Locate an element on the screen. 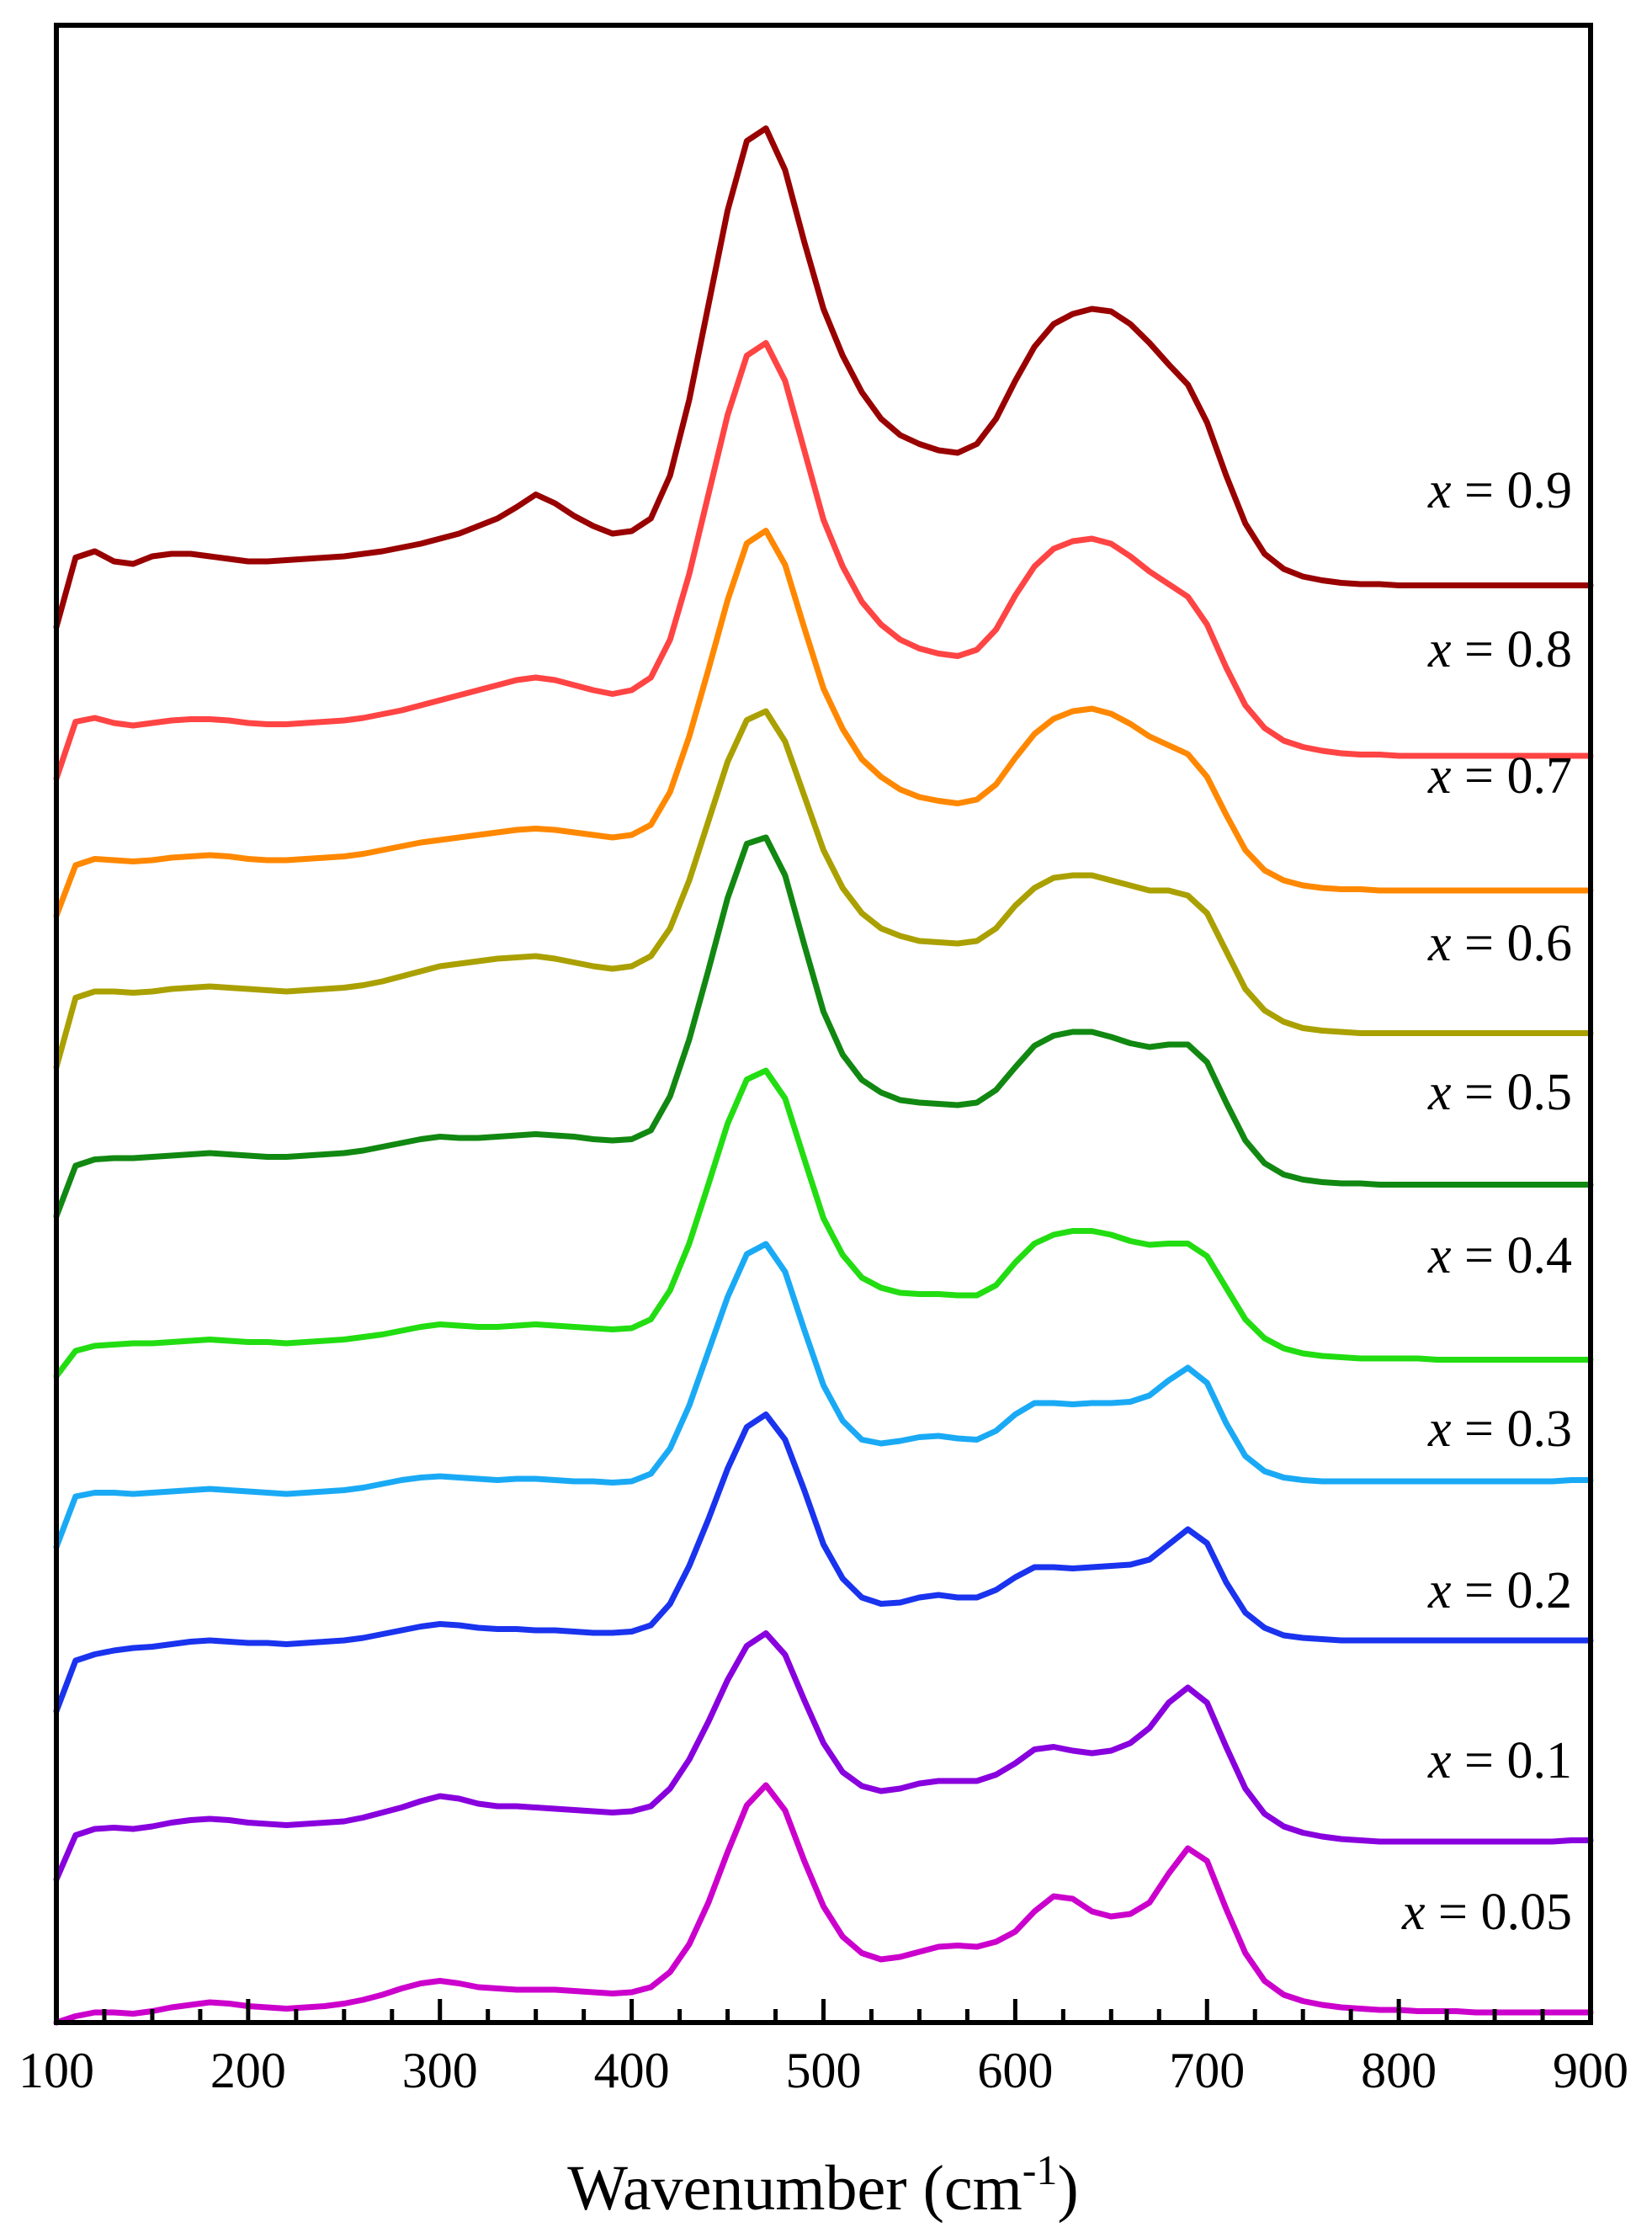 The image size is (1652, 2238). series-line-0.1 is located at coordinates (823, 1756).